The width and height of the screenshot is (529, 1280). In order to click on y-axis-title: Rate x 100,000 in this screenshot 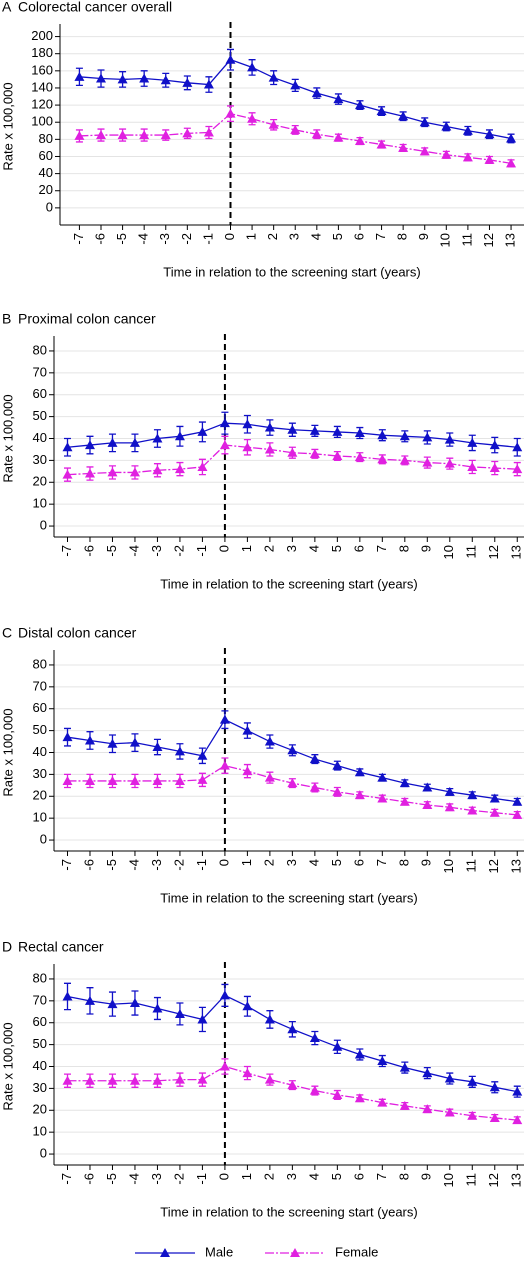, I will do `click(7, 438)`.